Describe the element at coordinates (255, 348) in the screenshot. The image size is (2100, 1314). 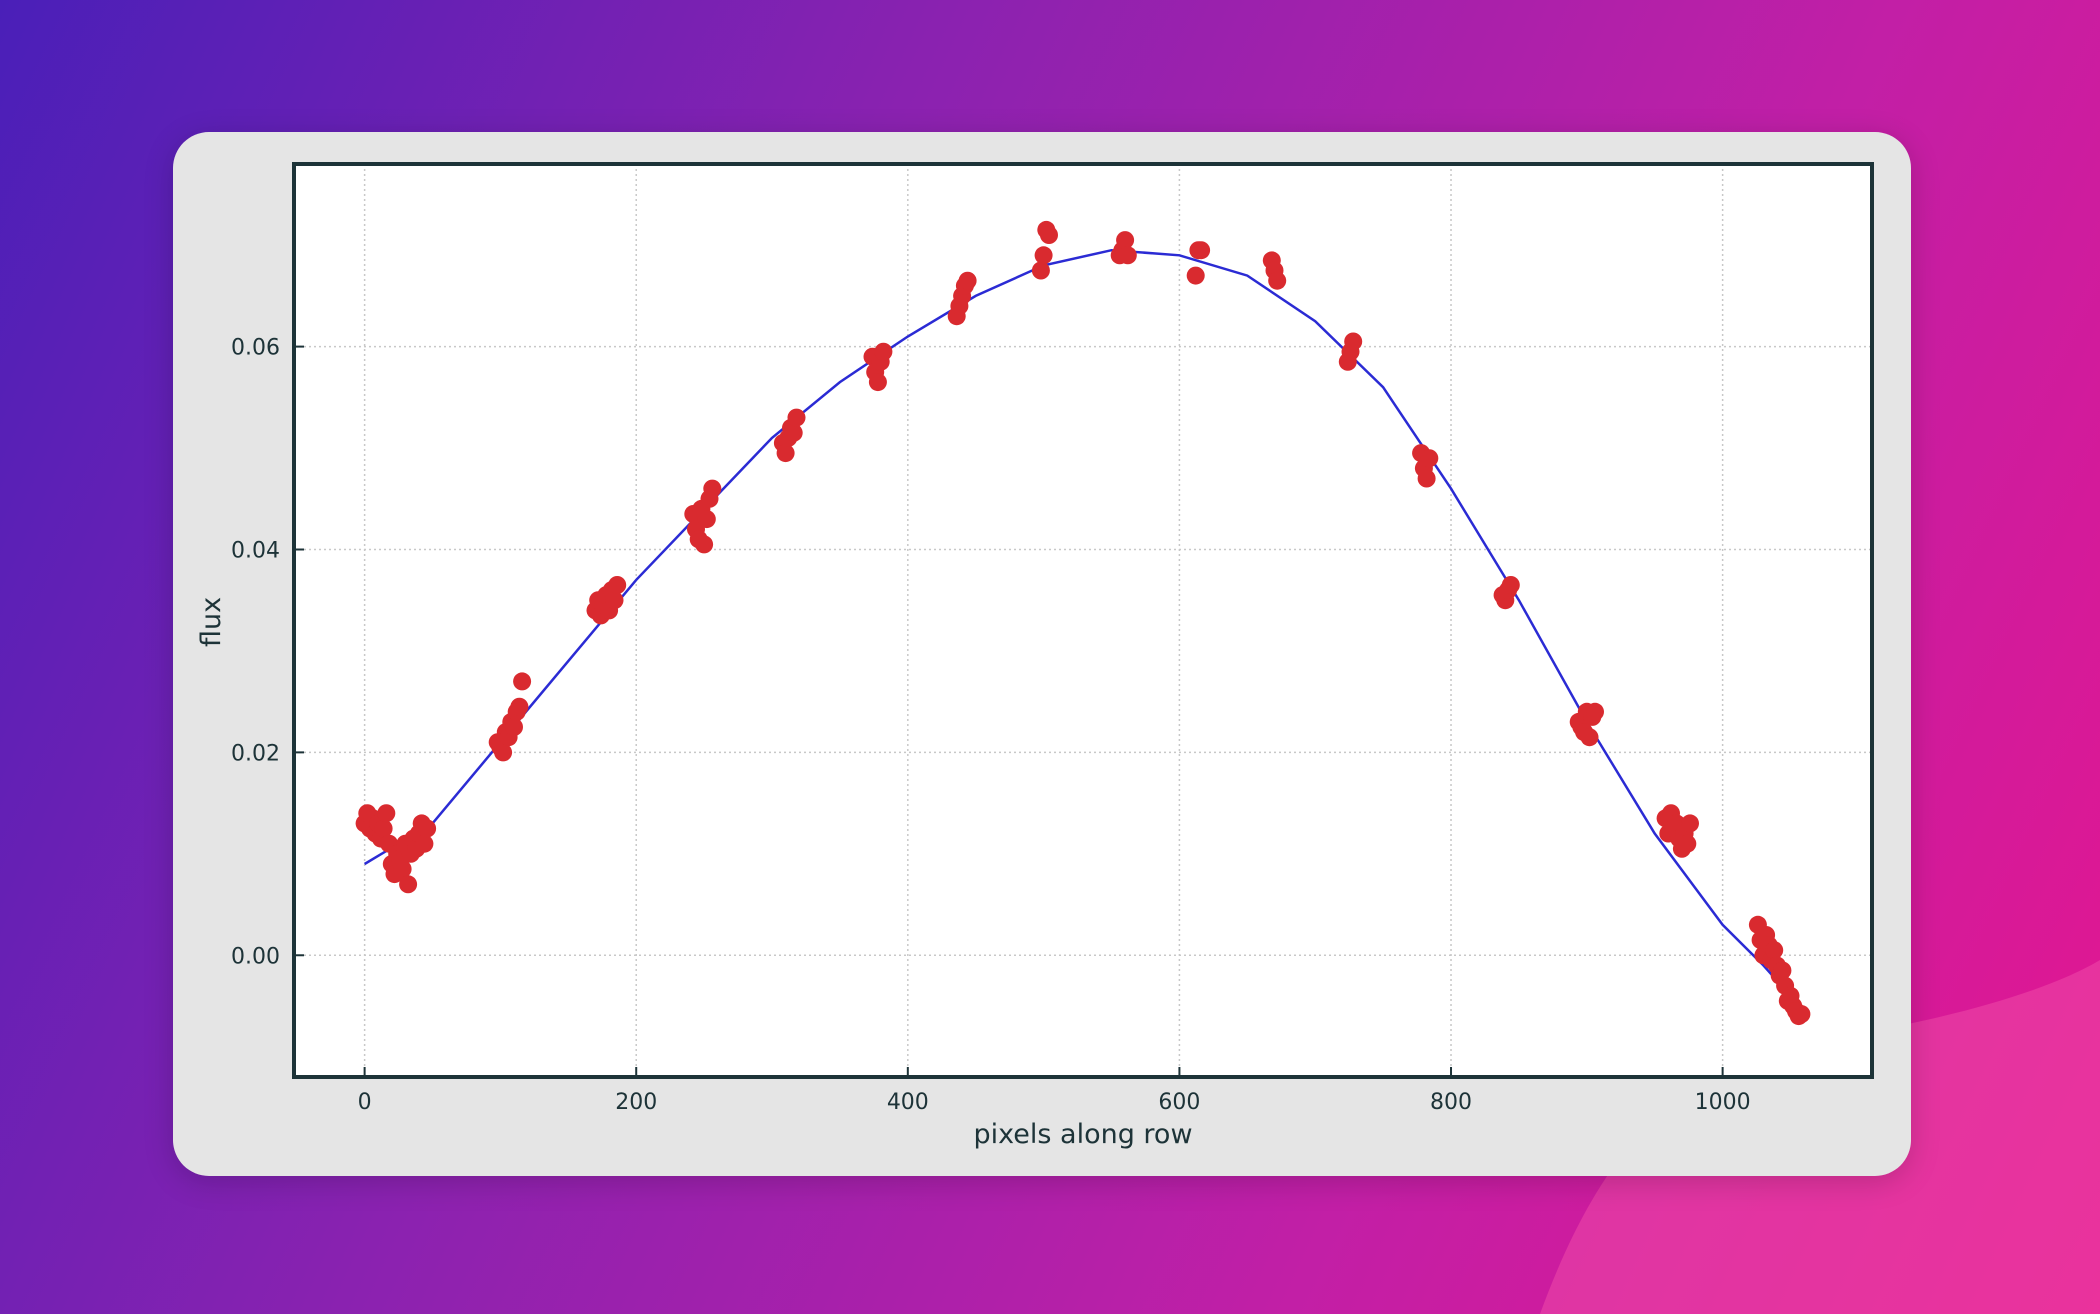
I see `y-tick-label: 0.06` at that location.